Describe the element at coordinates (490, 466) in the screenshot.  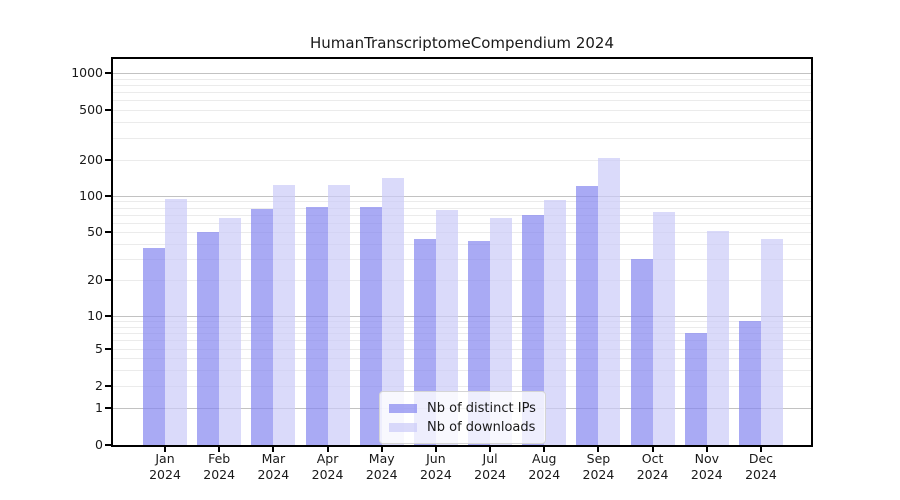
I see `x-tick-label: Jul 2024` at that location.